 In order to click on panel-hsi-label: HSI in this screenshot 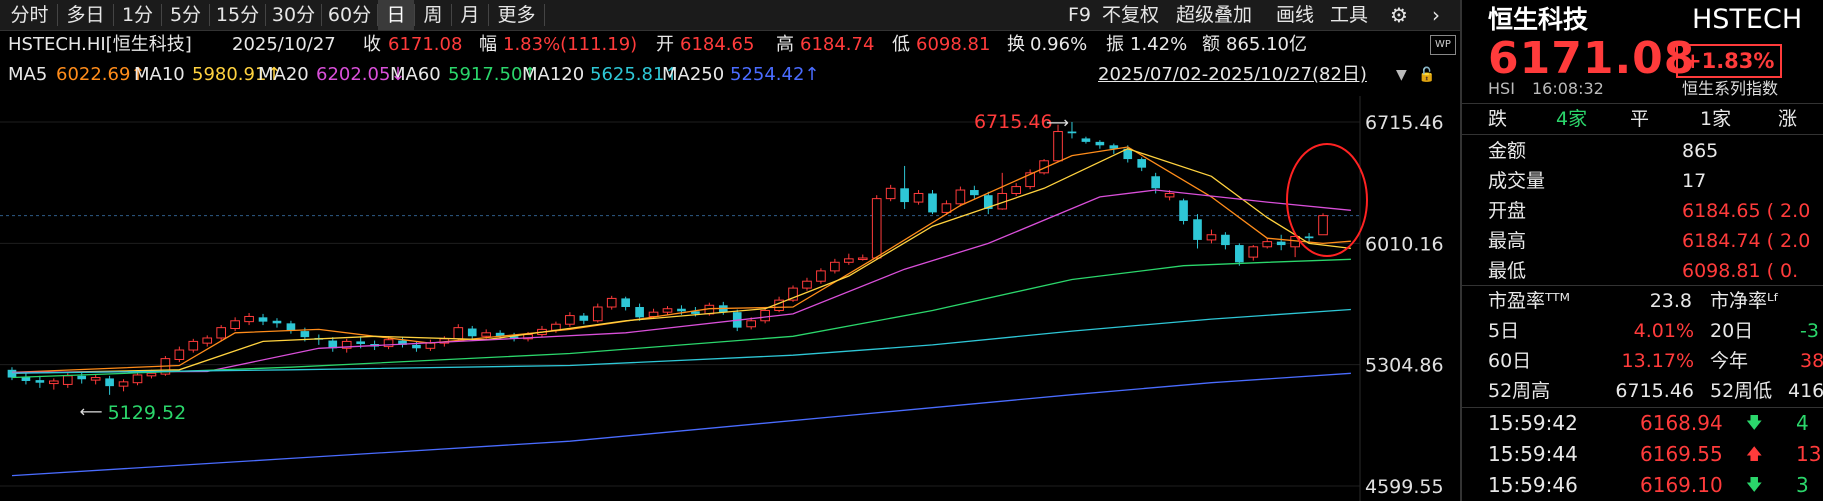, I will do `click(1501, 88)`.